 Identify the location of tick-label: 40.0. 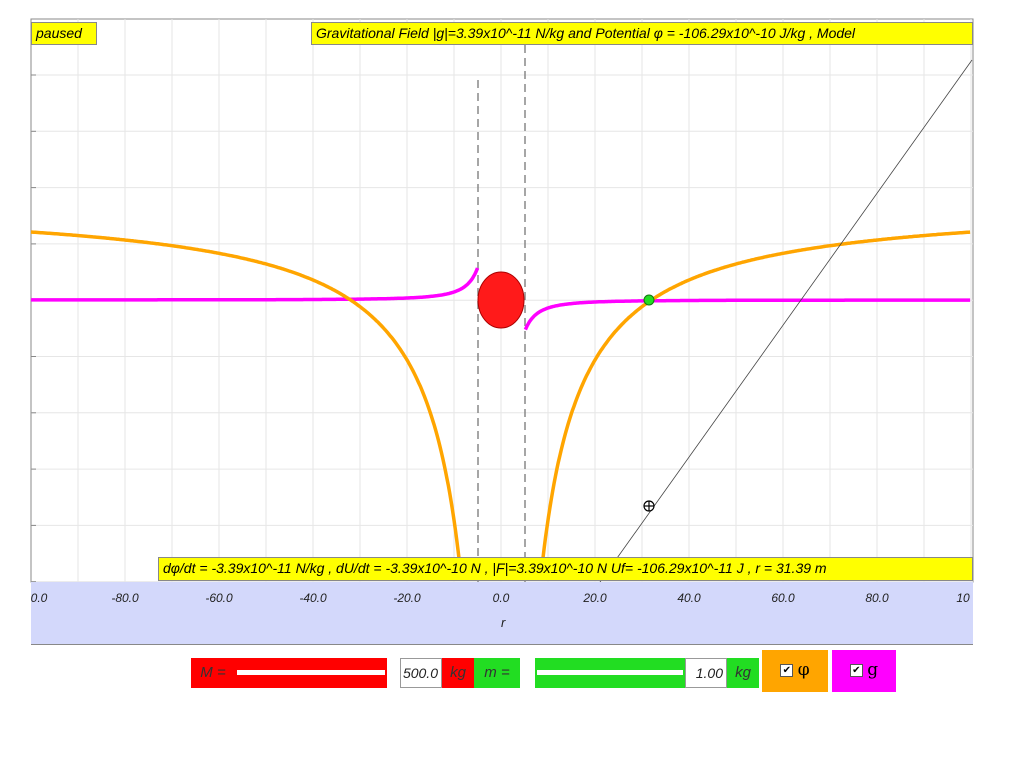
(689, 598).